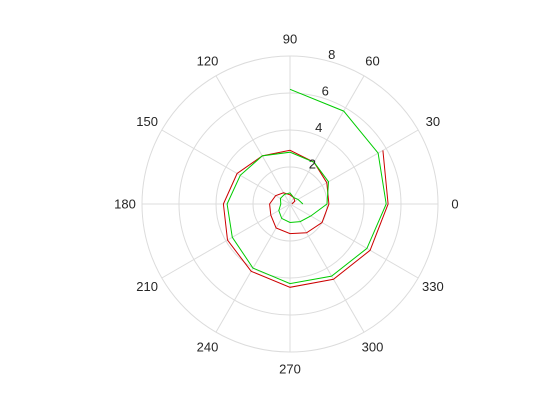 This screenshot has height=420, width=560. What do you see at coordinates (433, 286) in the screenshot?
I see `theta-tick-label-330: 330` at bounding box center [433, 286].